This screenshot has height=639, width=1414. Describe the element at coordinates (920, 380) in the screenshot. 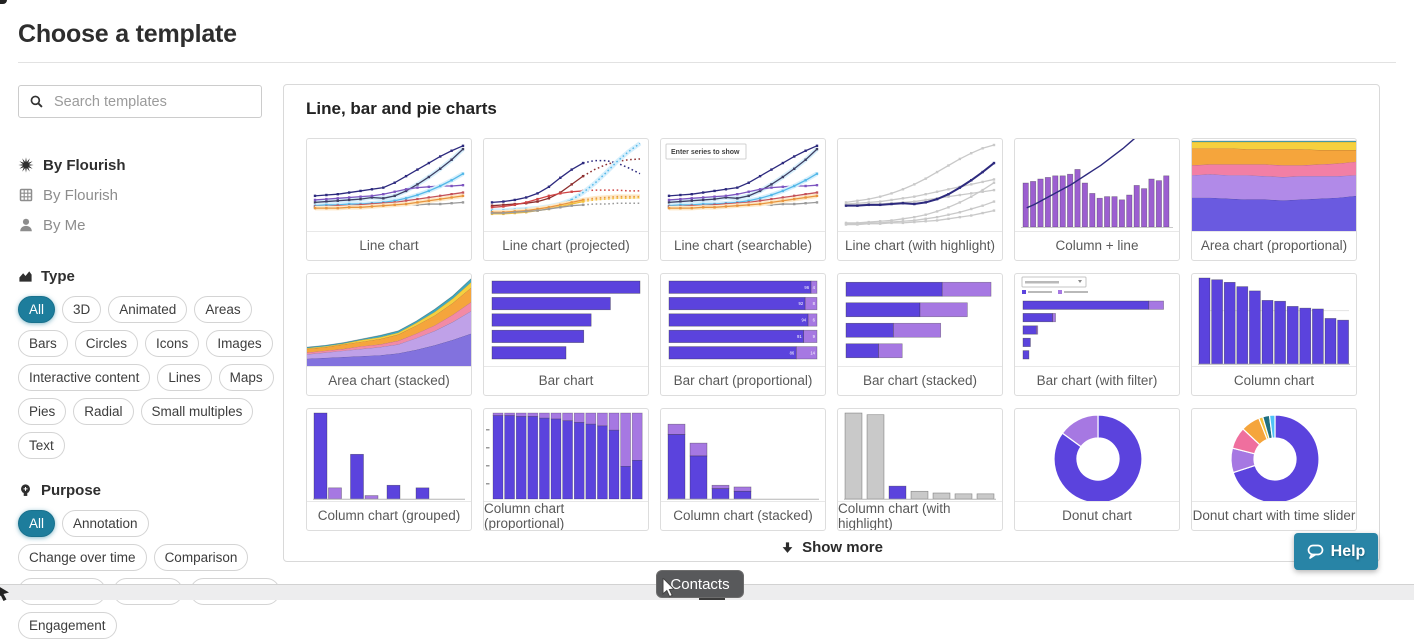

I see `template-card-label: Bar chart (stacked)` at that location.